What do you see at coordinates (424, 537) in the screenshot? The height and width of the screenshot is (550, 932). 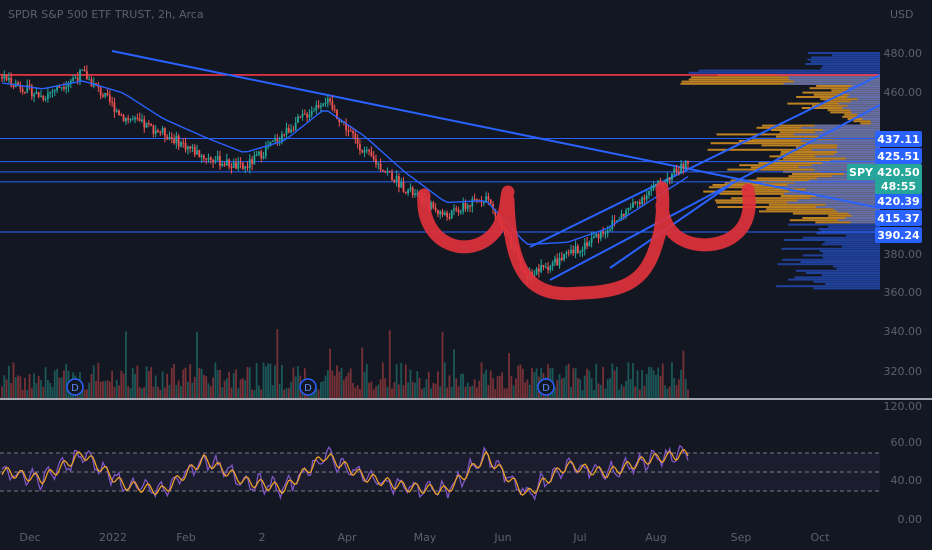 I see `time-axis: Dec 2022 Feb 2 Apr May Jun Jul Aug Sep Oct` at bounding box center [424, 537].